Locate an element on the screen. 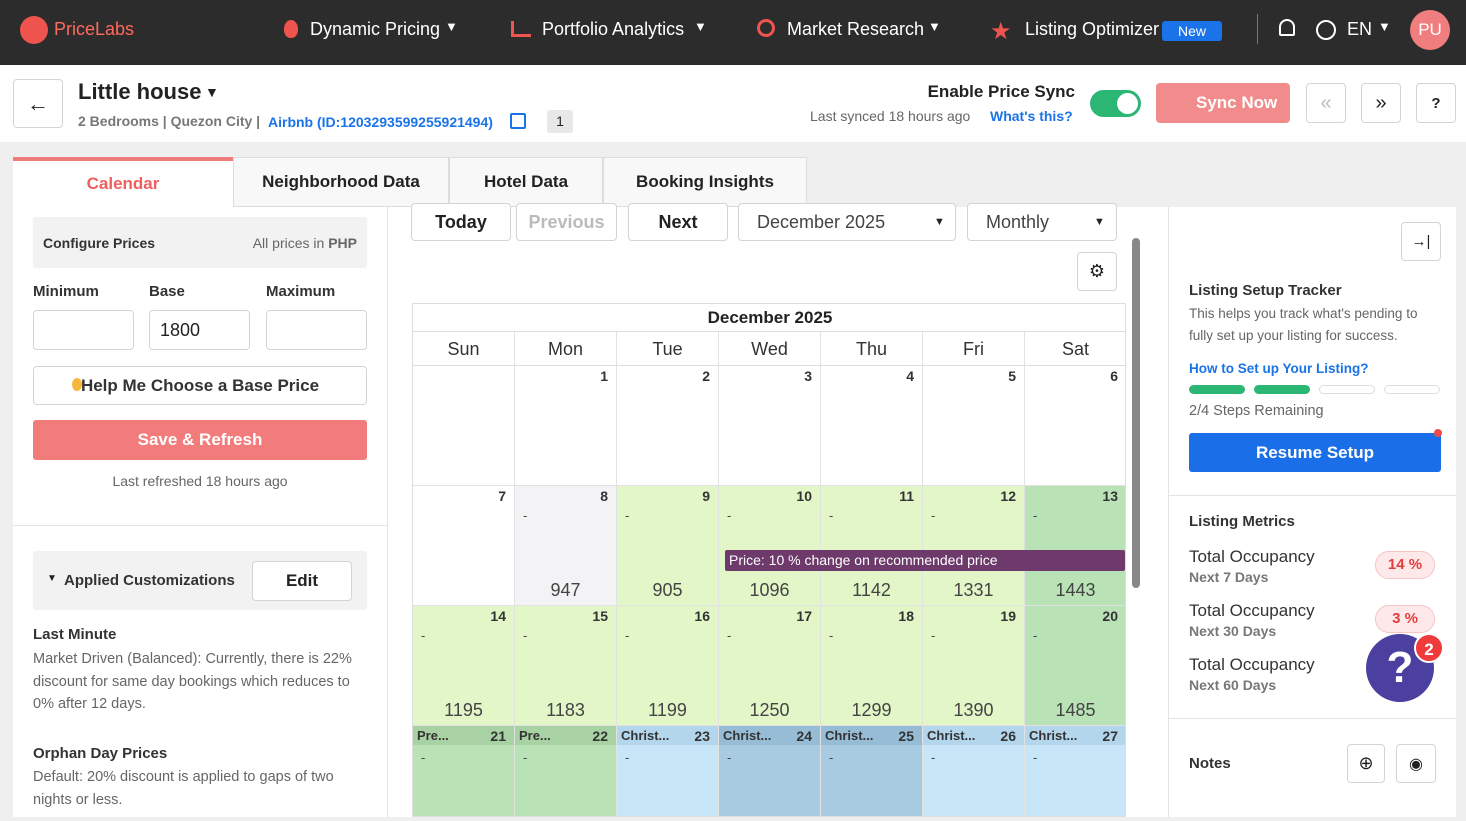 The height and width of the screenshot is (821, 1466). sync-now-button: Sync Now is located at coordinates (1223, 103).